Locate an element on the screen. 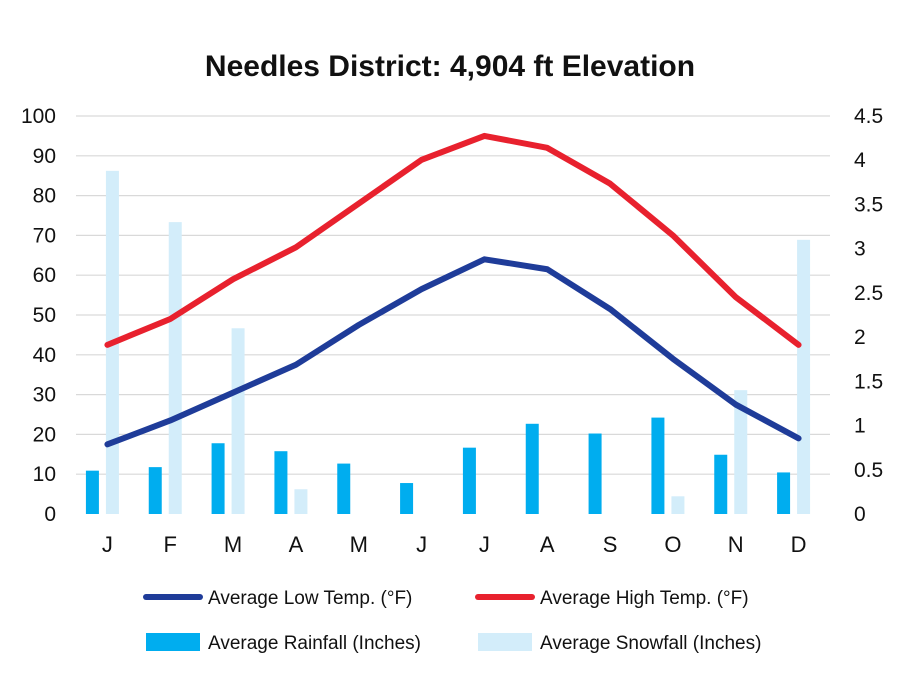  legend-low-temp: Average Low Temp. (°F) is located at coordinates (277, 598).